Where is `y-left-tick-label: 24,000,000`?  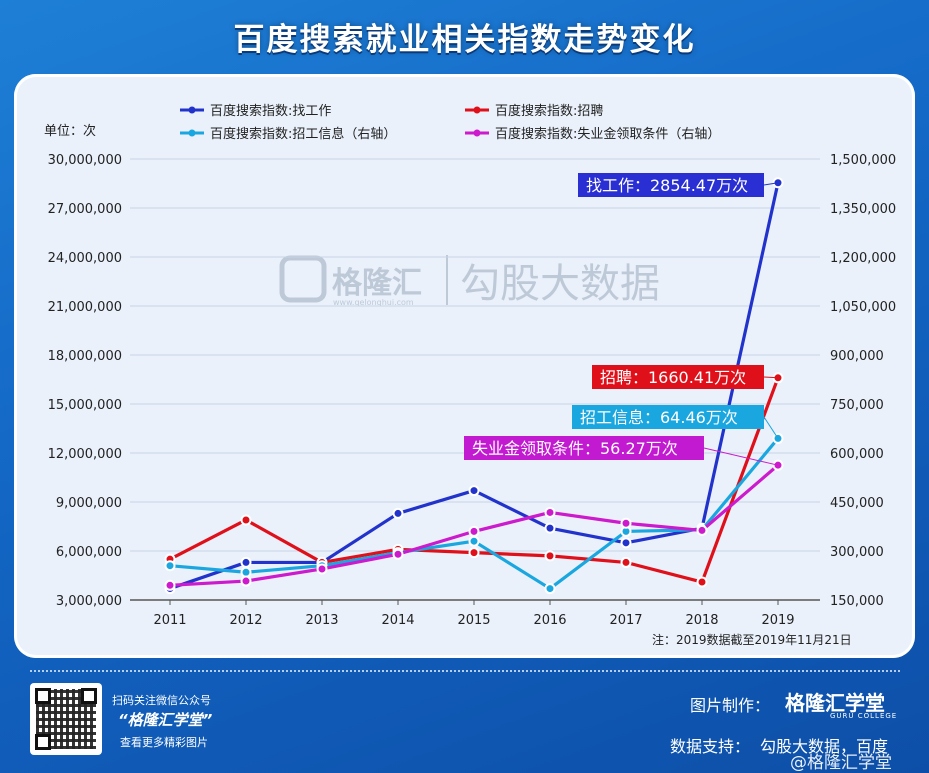
y-left-tick-label: 24,000,000 is located at coordinates (85, 258).